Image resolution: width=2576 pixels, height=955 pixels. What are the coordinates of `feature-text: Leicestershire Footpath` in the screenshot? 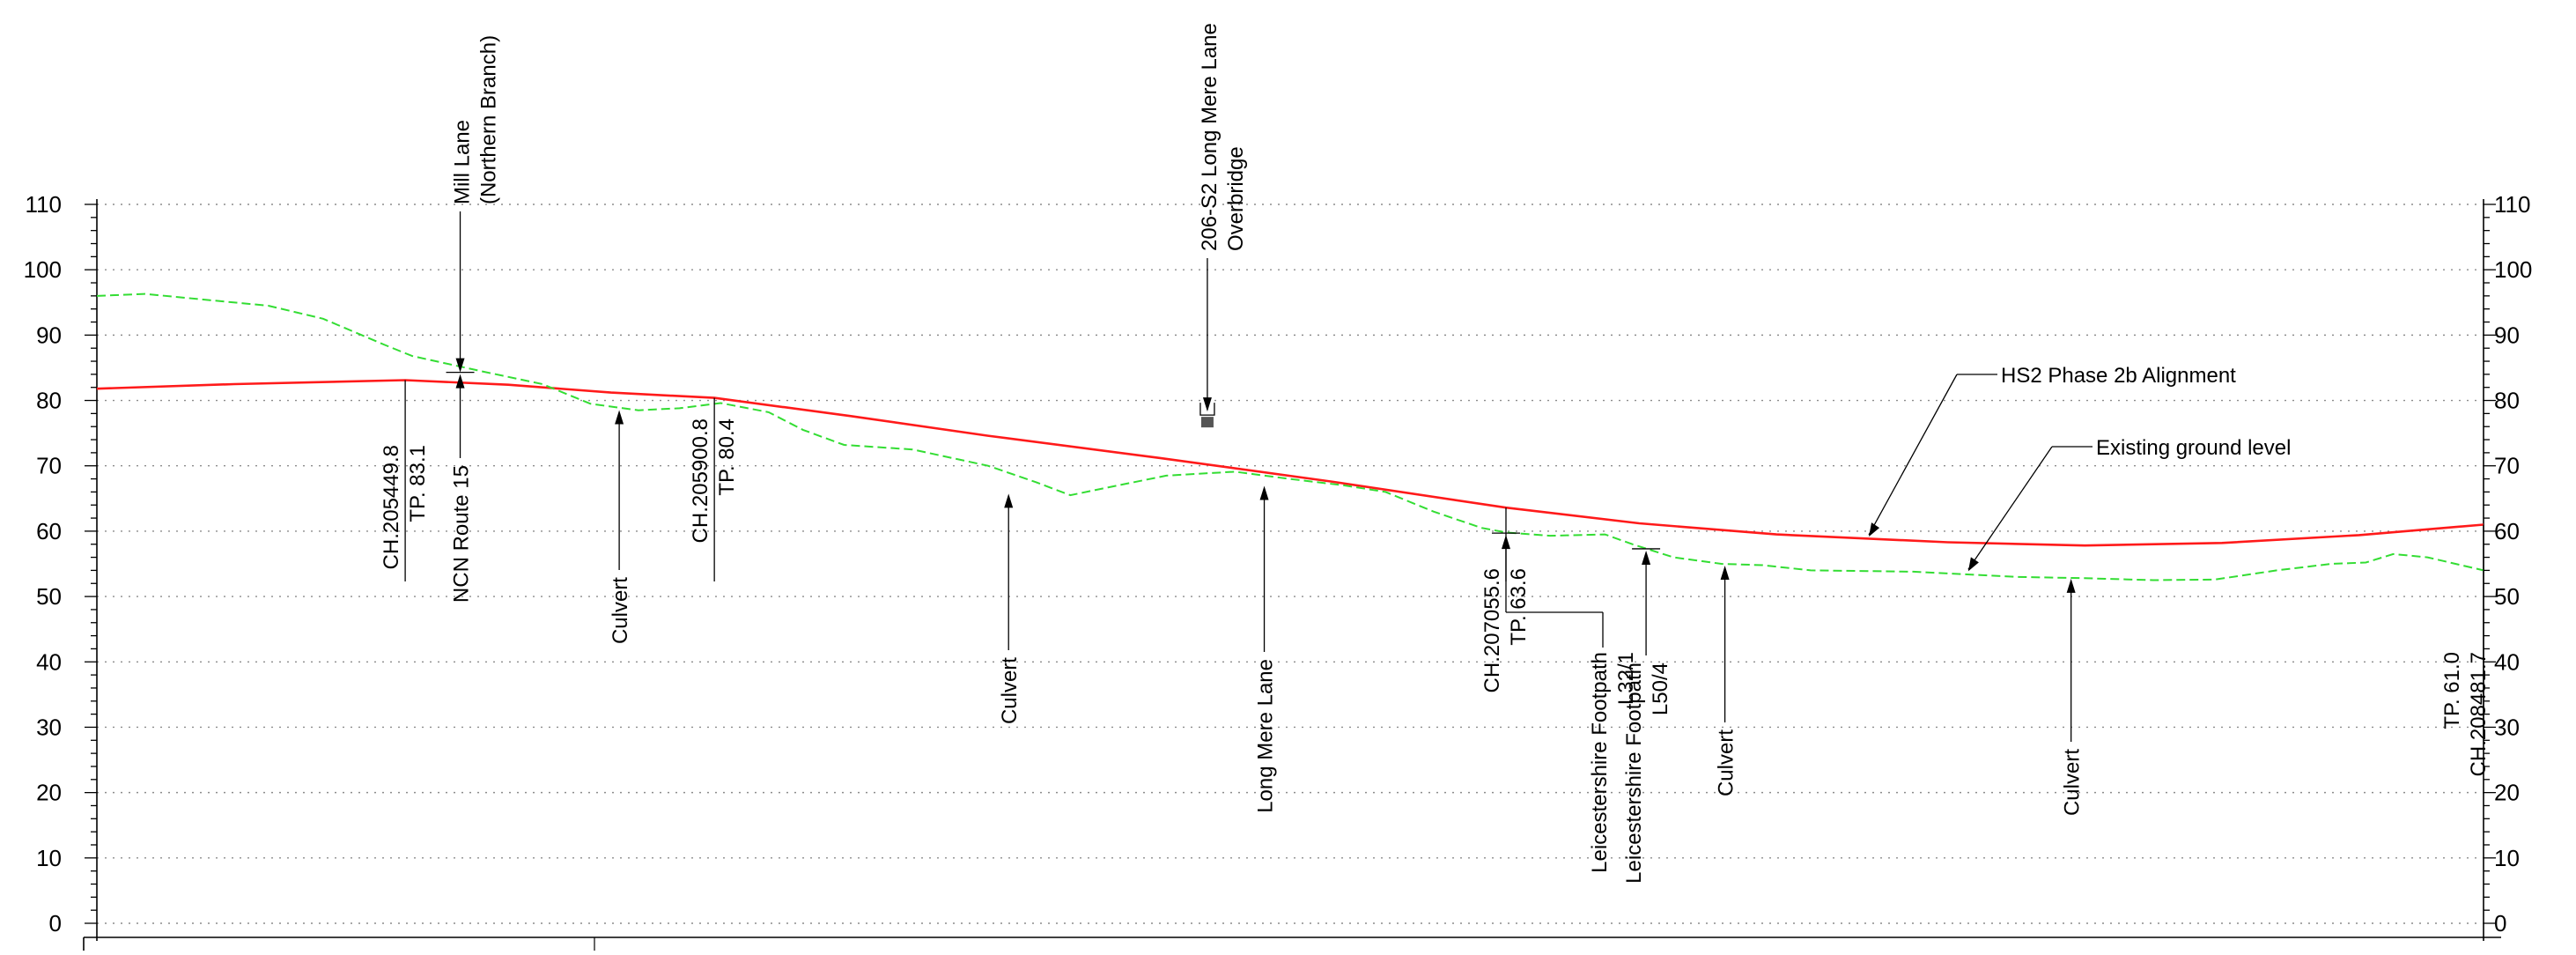 It's located at (1634, 773).